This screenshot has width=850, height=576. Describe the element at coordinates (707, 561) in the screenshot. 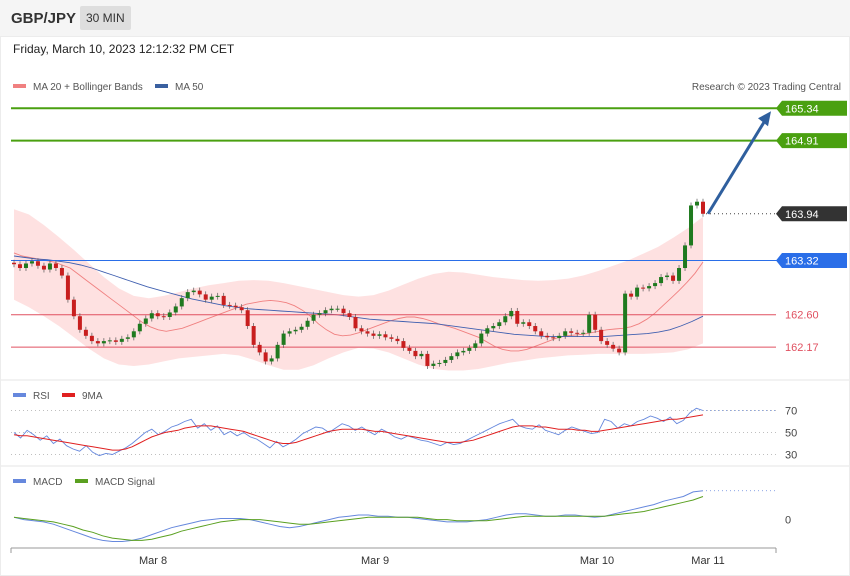

I see `x-tick-label: Mar 11` at that location.